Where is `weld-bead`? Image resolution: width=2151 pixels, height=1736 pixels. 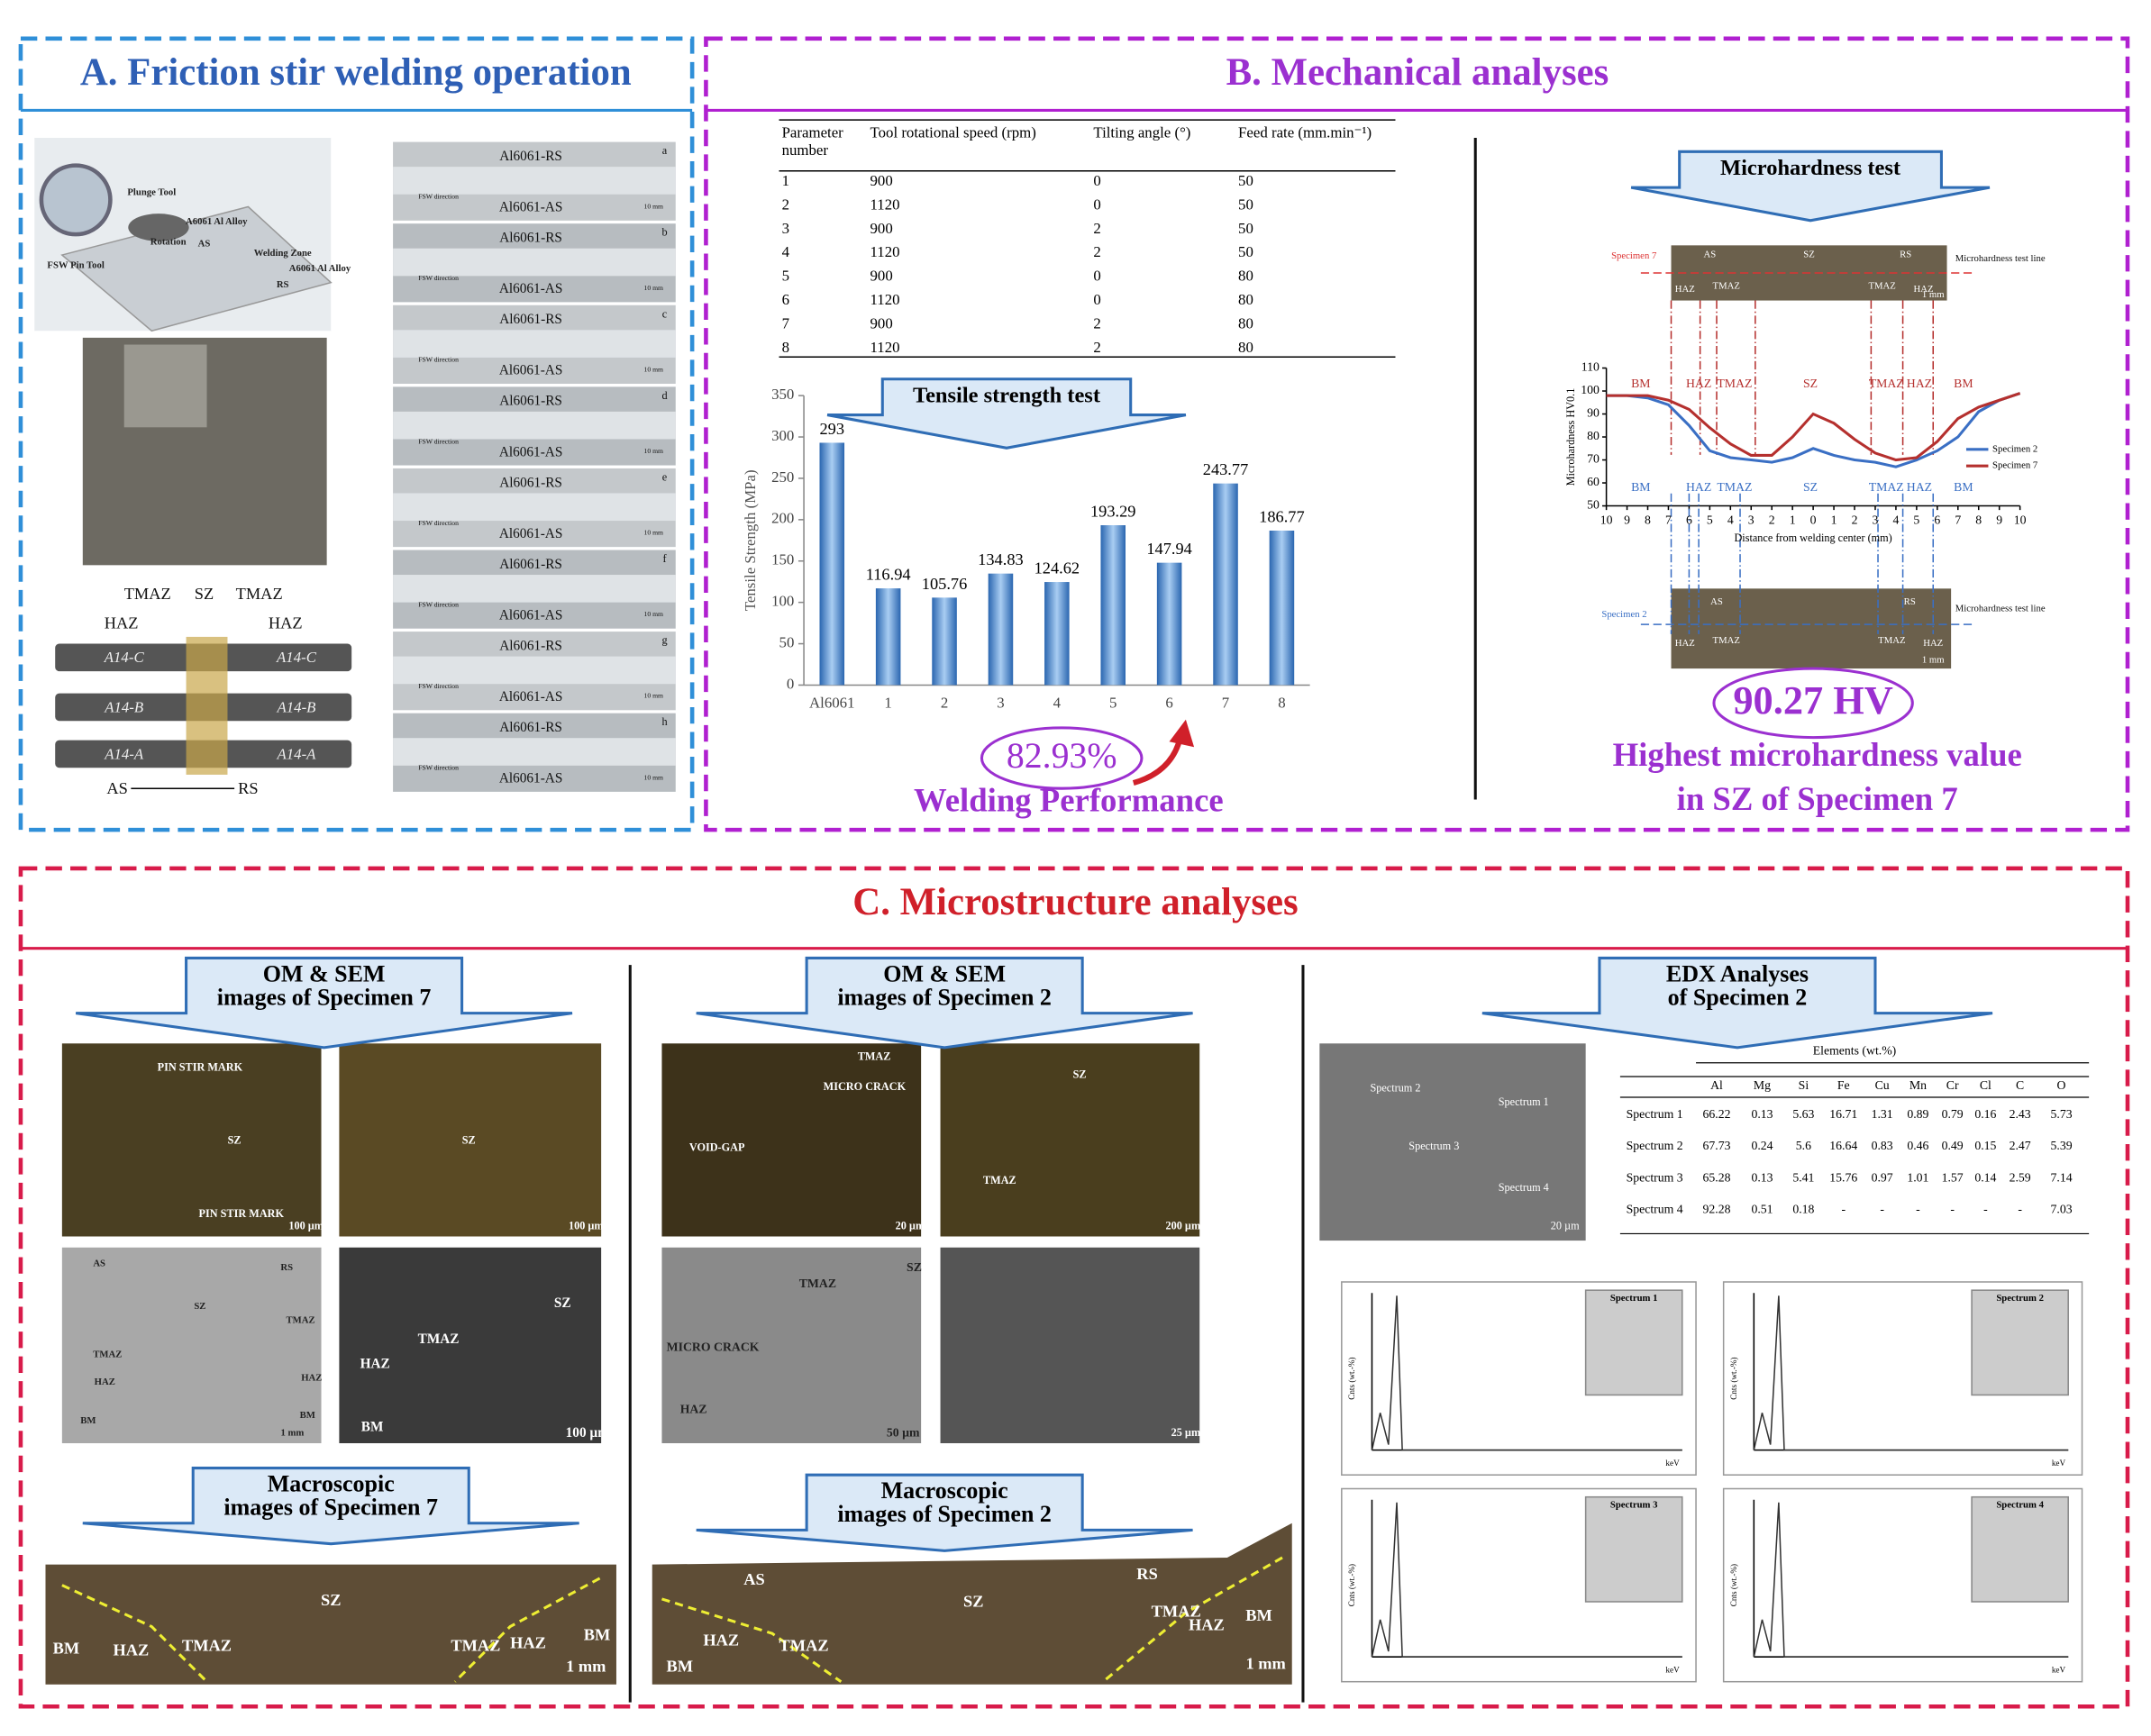 weld-bead is located at coordinates (534, 262).